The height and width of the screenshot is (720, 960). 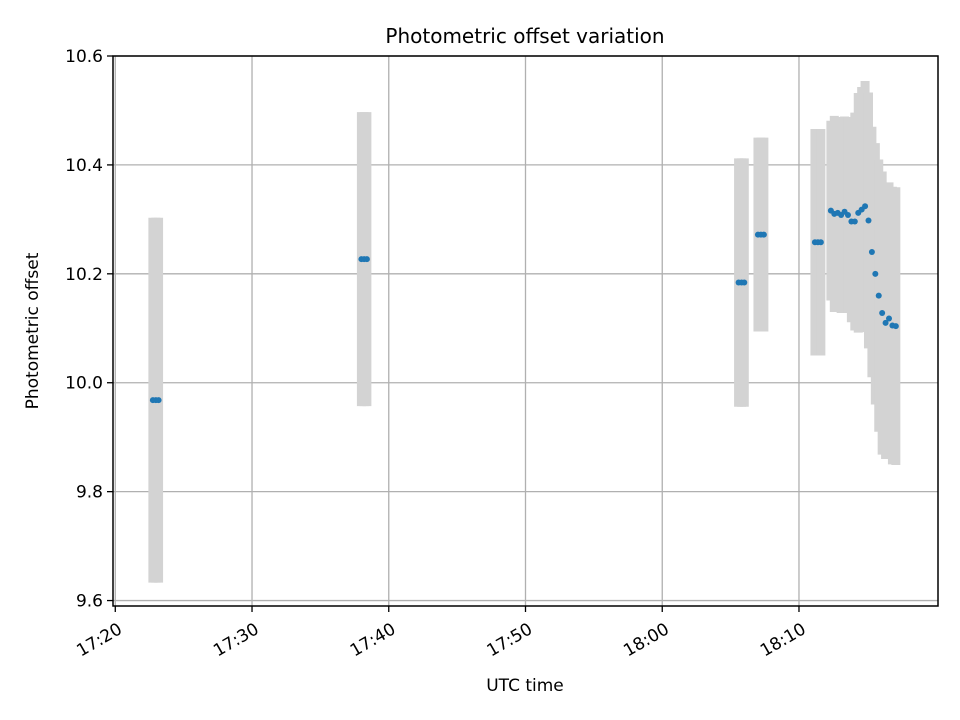 What do you see at coordinates (84, 166) in the screenshot?
I see `y-tick-label: 10.4` at bounding box center [84, 166].